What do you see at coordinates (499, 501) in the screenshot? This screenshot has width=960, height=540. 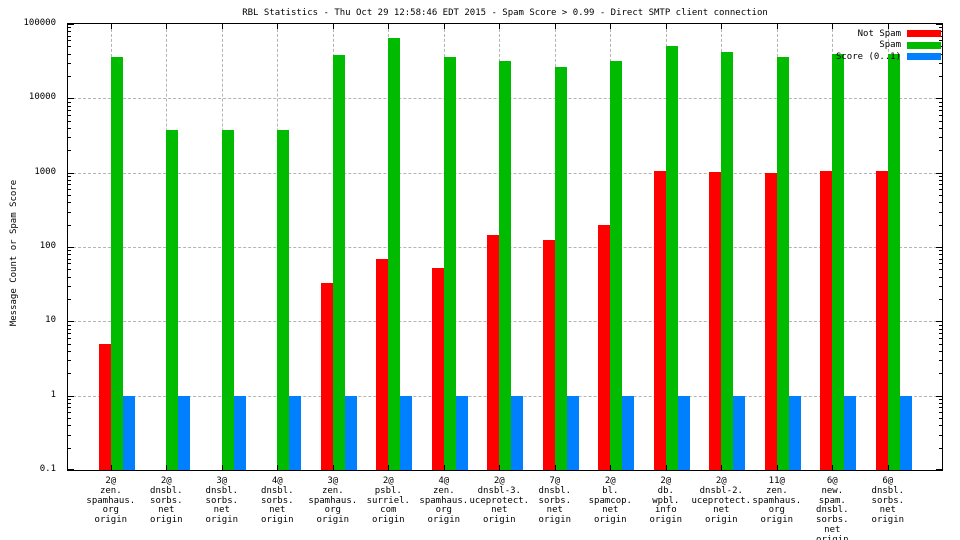 I see `x-tick-label: 2@ dnsbl-3. uceprotect. net origin` at bounding box center [499, 501].